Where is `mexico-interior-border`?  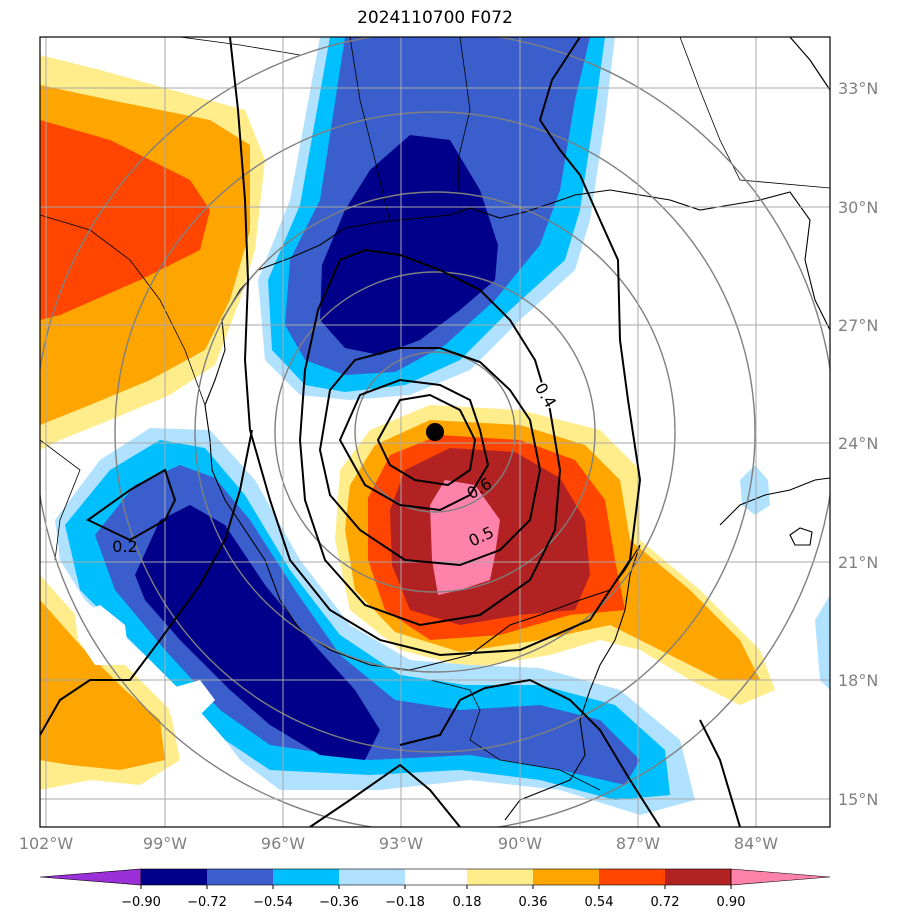 mexico-interior-border is located at coordinates (60, 500).